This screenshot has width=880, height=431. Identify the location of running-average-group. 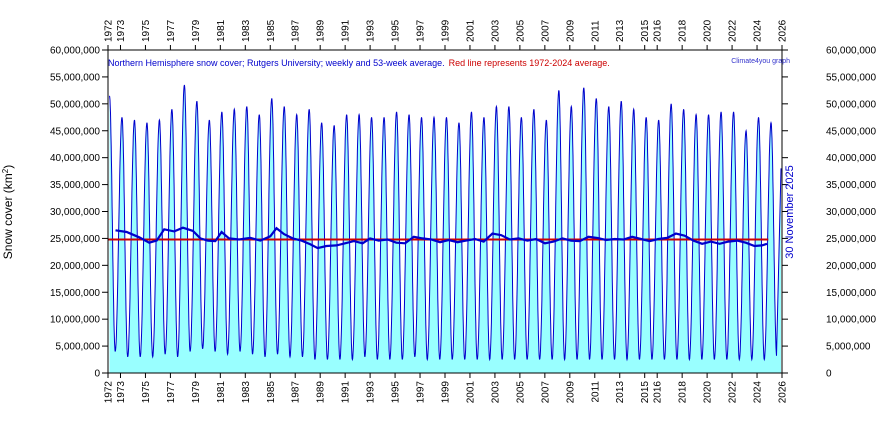
(441, 238).